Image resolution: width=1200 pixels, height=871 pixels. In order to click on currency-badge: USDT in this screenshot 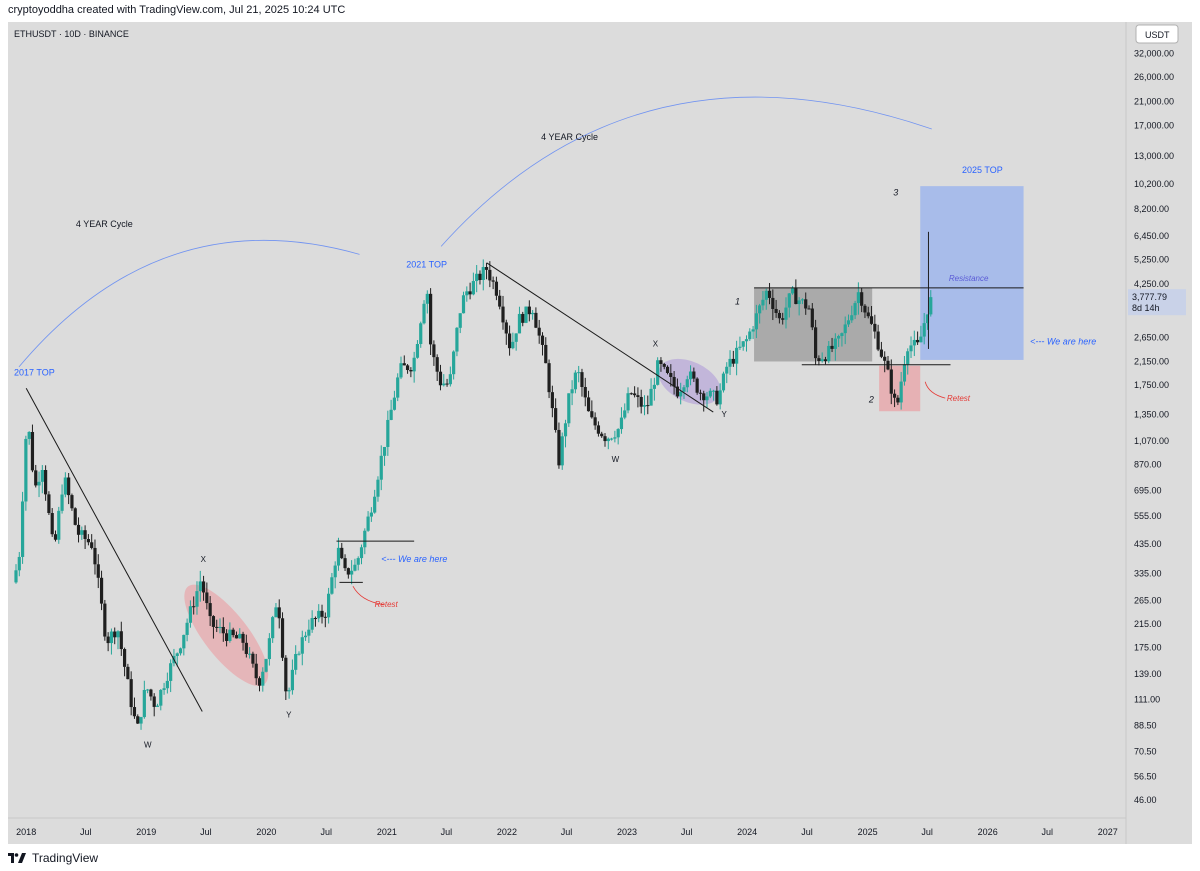, I will do `click(1157, 34)`.